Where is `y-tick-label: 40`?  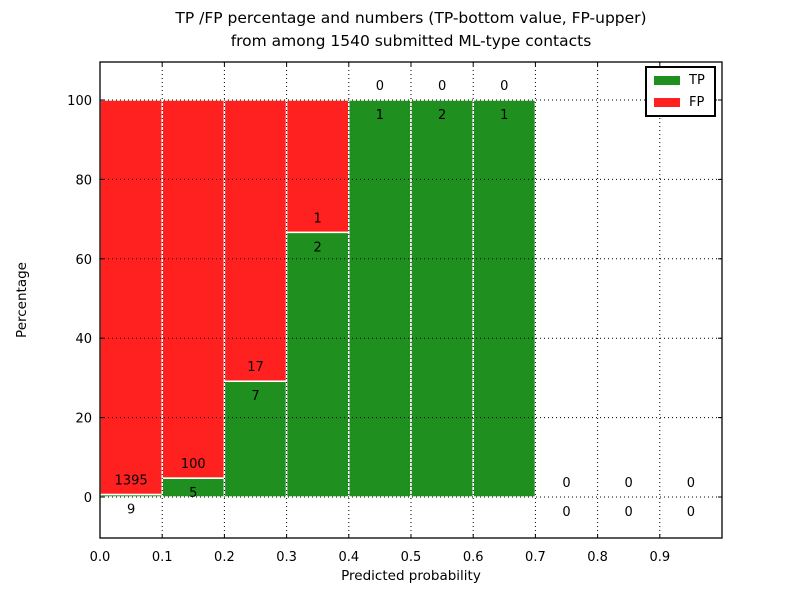
y-tick-label: 40 is located at coordinates (83, 339).